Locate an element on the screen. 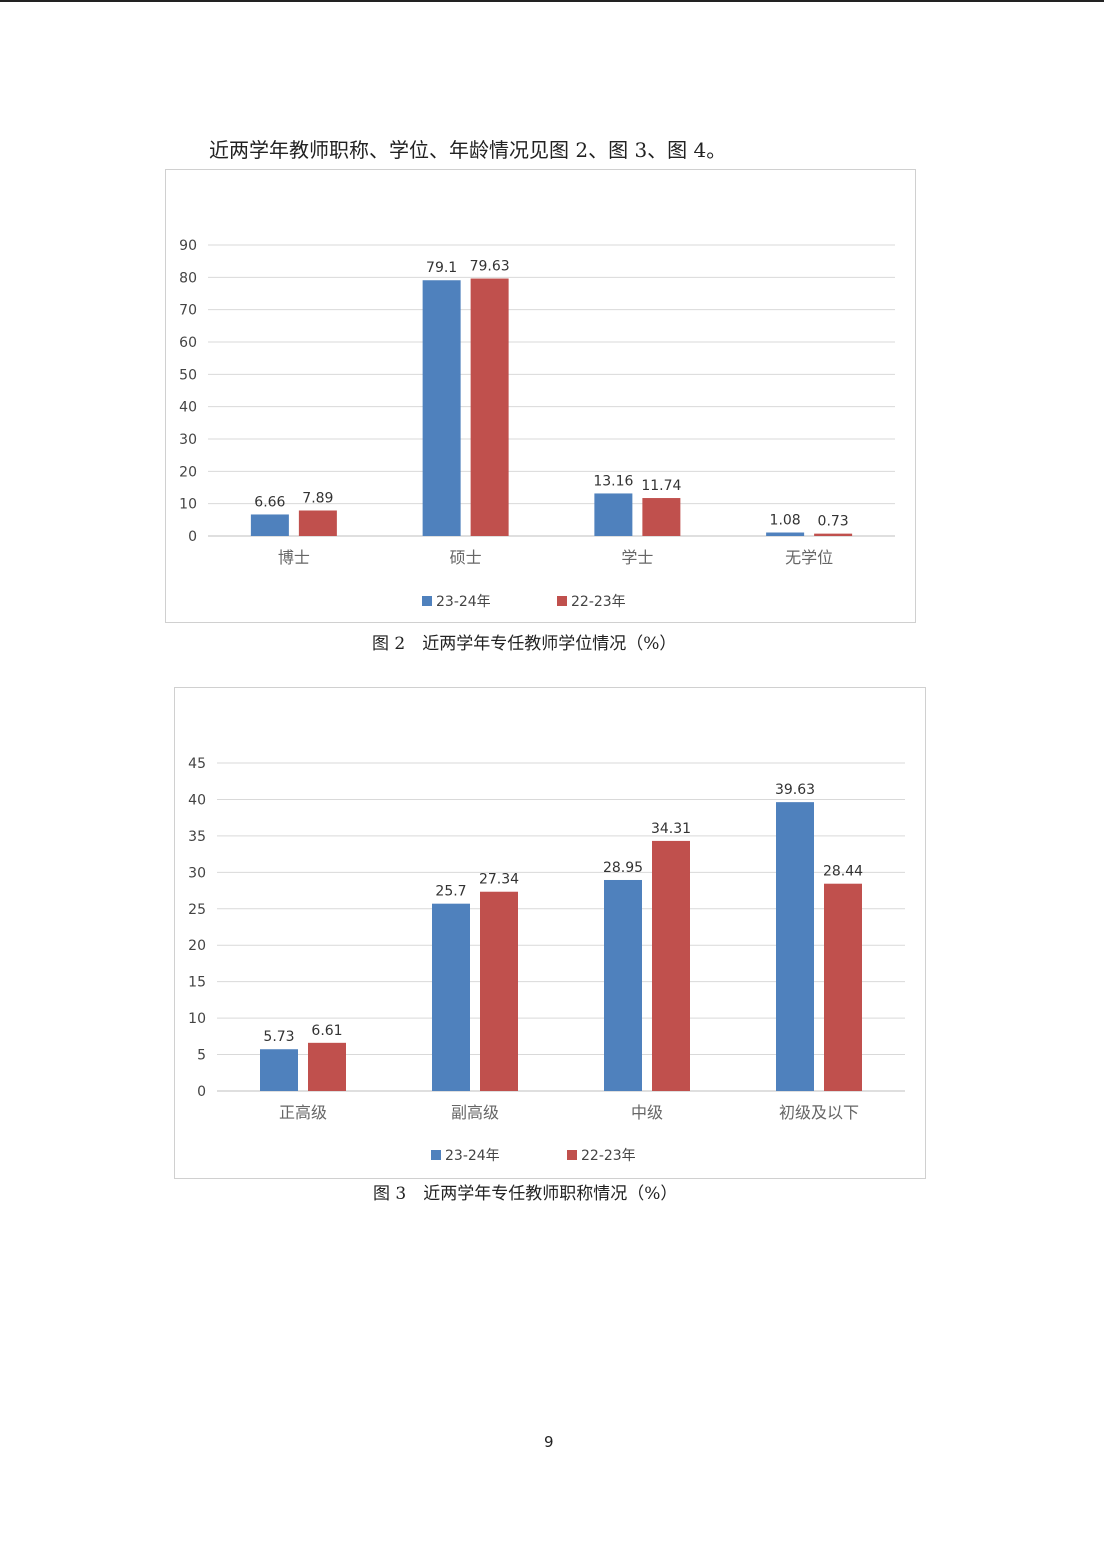 This screenshot has width=1104, height=1563. data-label: 13.16 is located at coordinates (613, 481).